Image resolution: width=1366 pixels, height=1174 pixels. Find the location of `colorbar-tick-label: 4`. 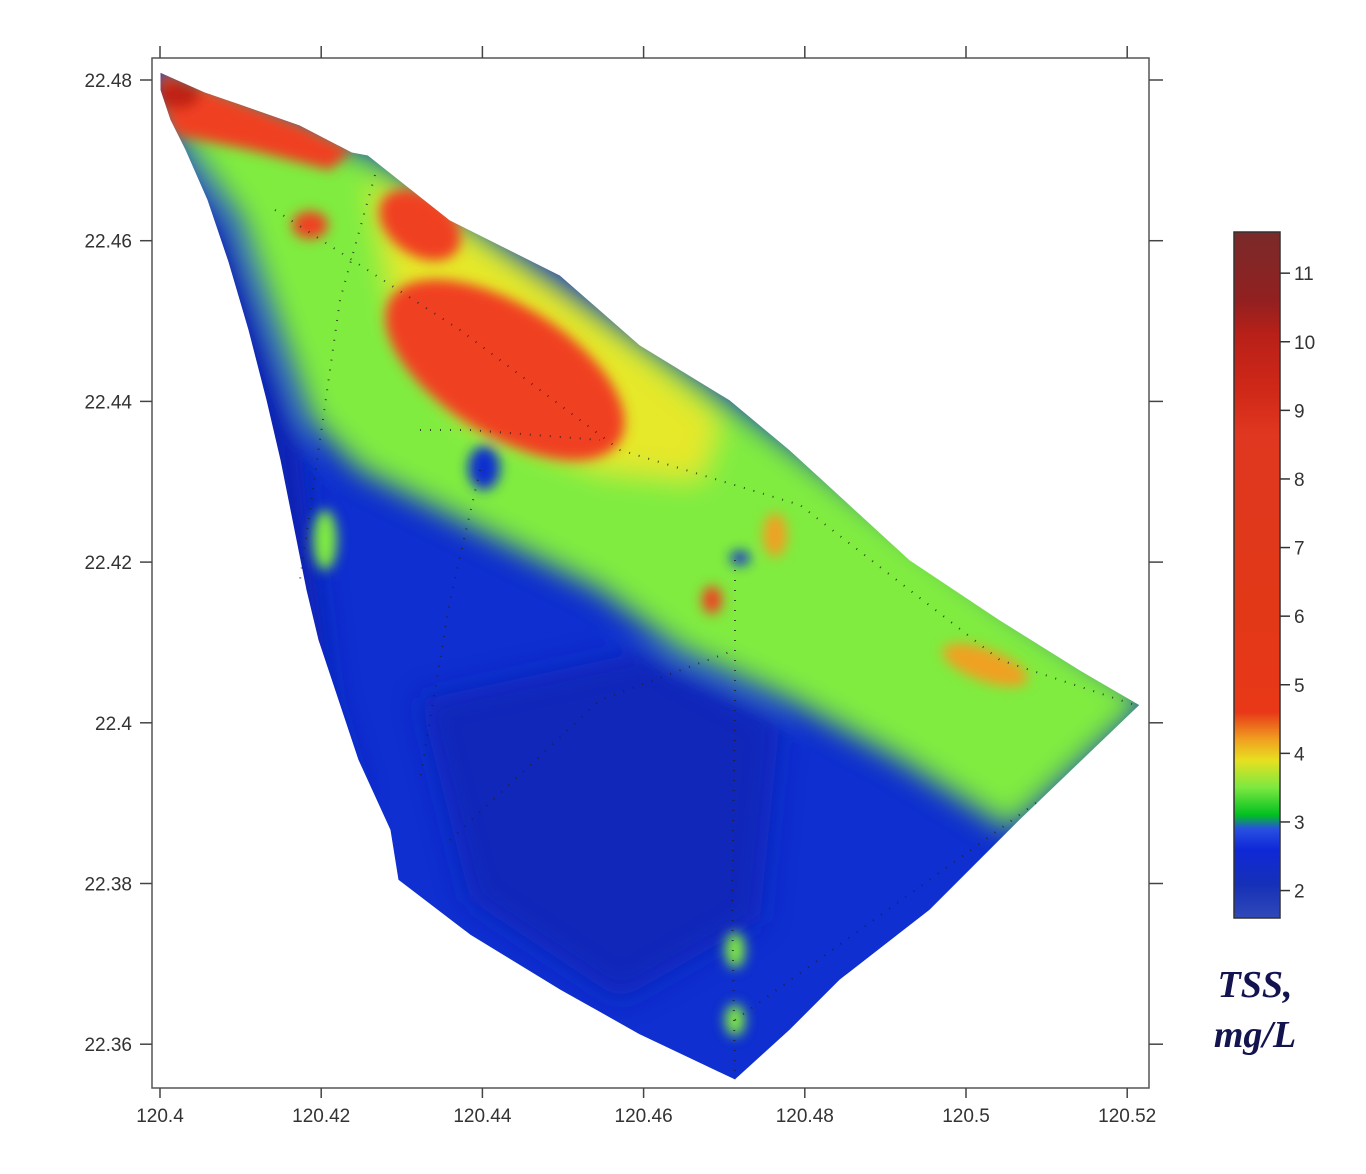

colorbar-tick-label: 4 is located at coordinates (1299, 754).